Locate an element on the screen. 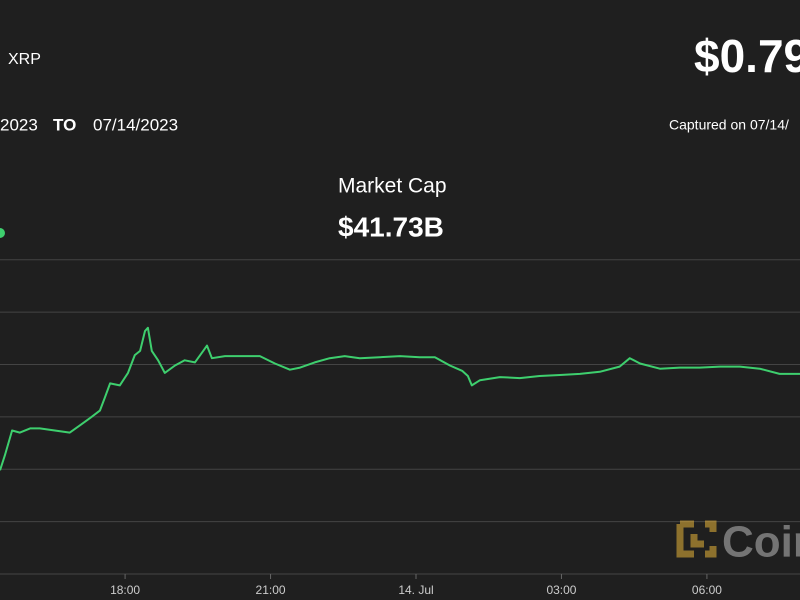  x-tick-label: 03:00 is located at coordinates (561, 590).